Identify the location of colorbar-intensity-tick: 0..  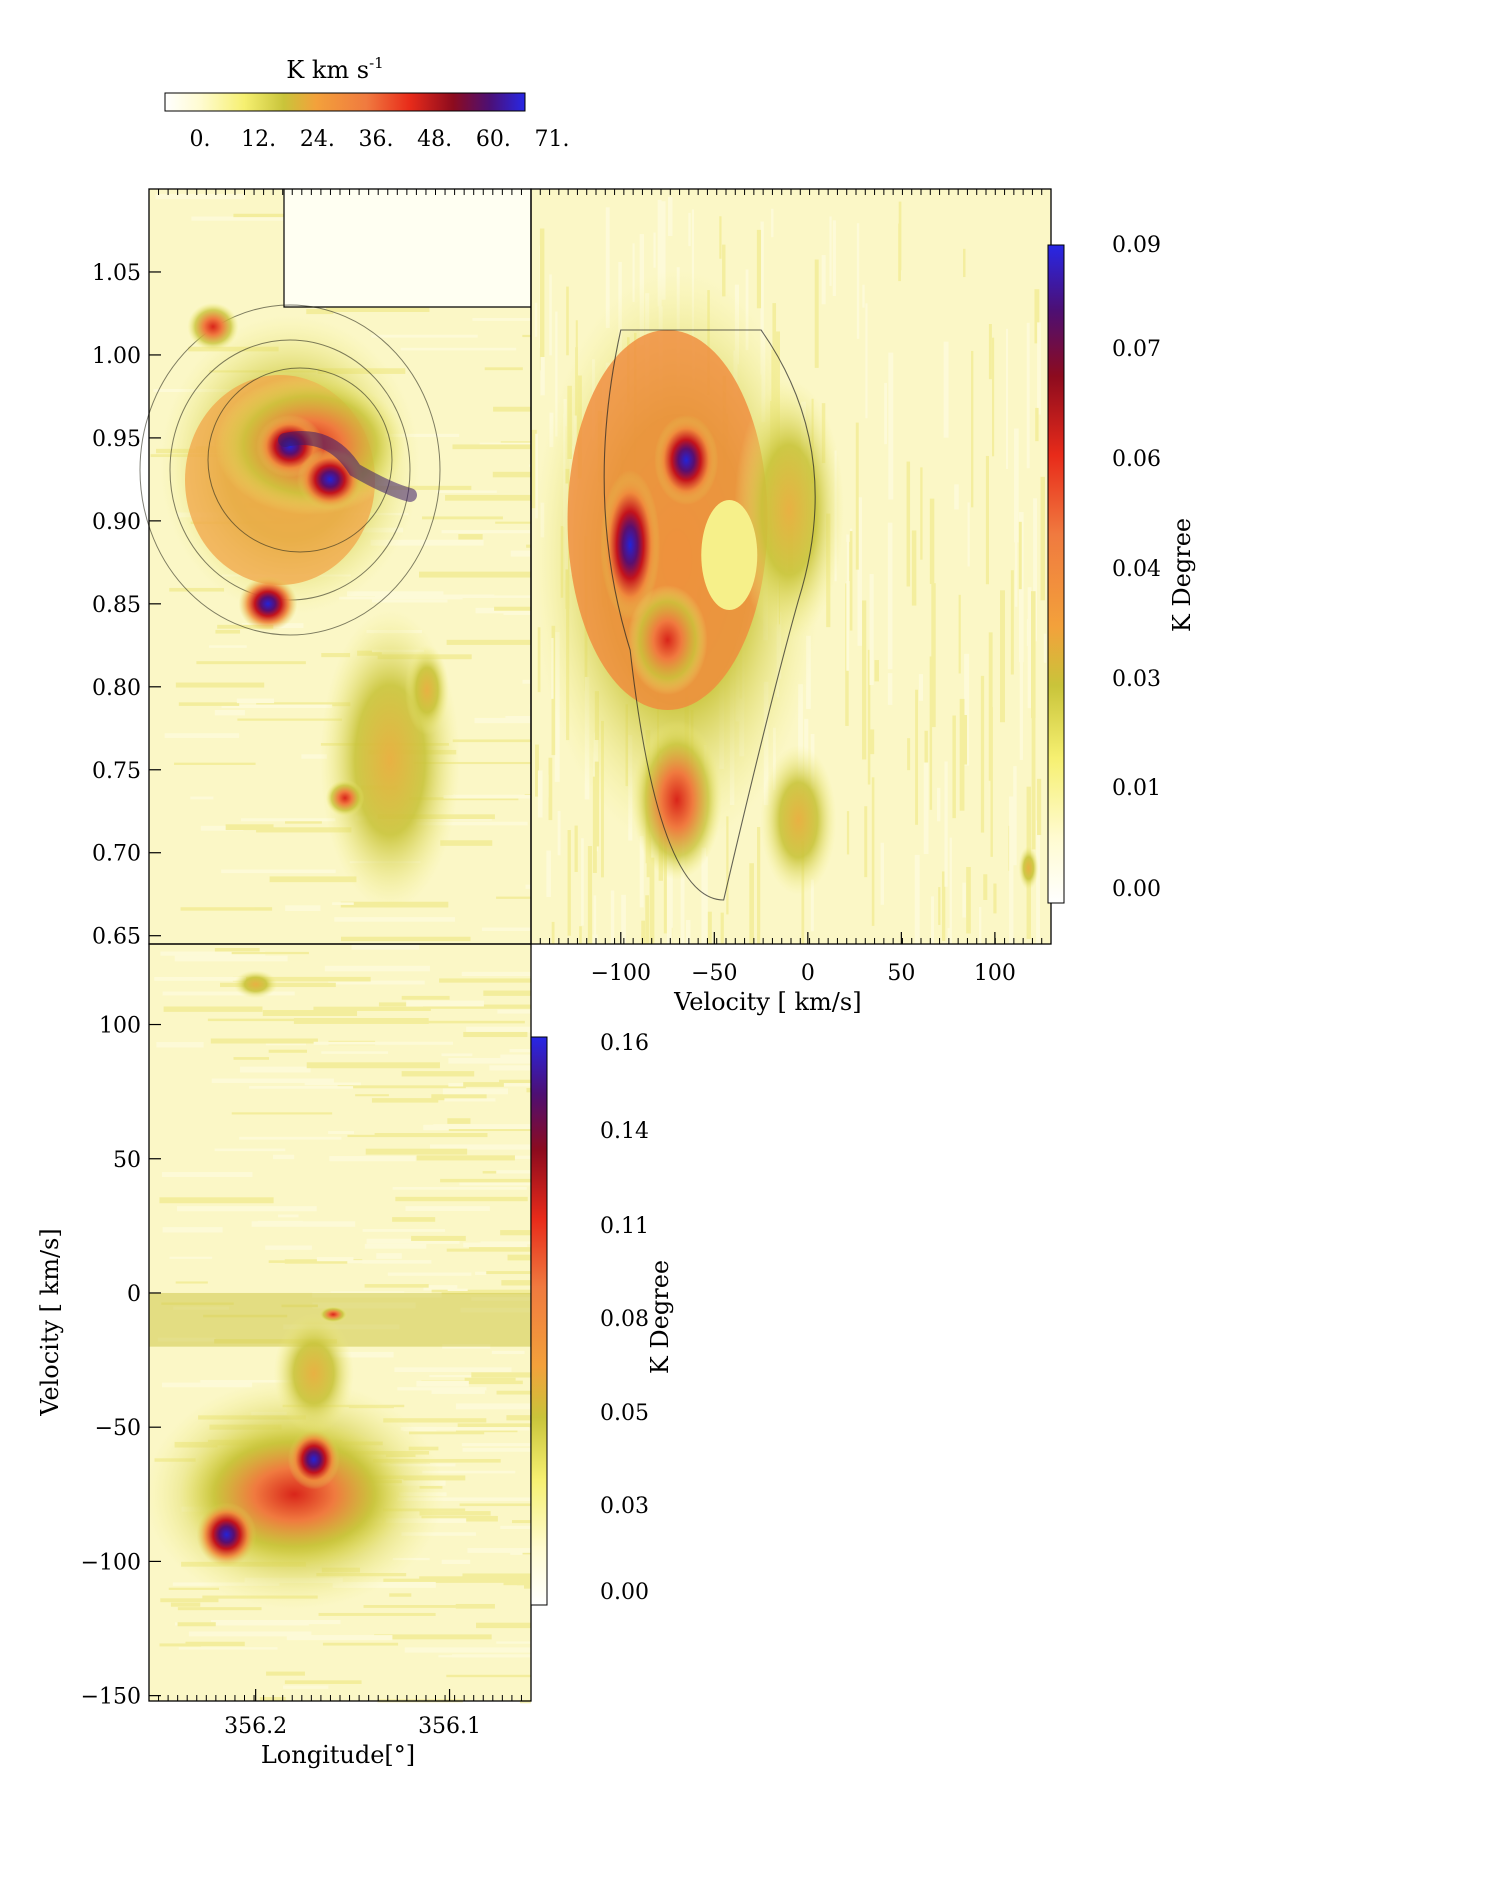
(200, 139).